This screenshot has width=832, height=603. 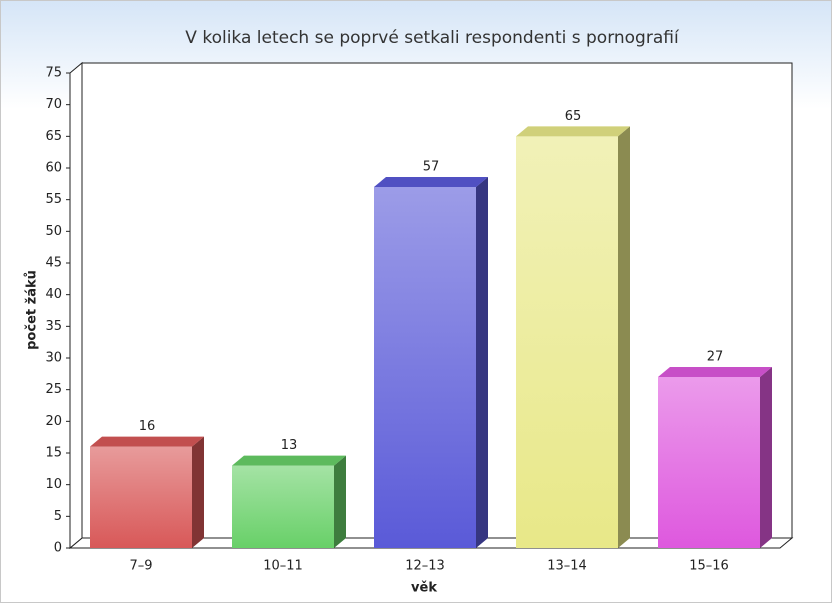 What do you see at coordinates (53, 263) in the screenshot?
I see `y-tick-label: 45` at bounding box center [53, 263].